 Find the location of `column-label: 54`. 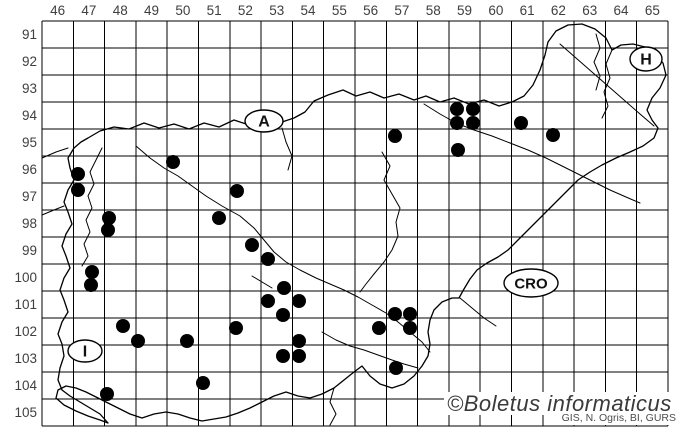

column-label: 54 is located at coordinates (309, 10).